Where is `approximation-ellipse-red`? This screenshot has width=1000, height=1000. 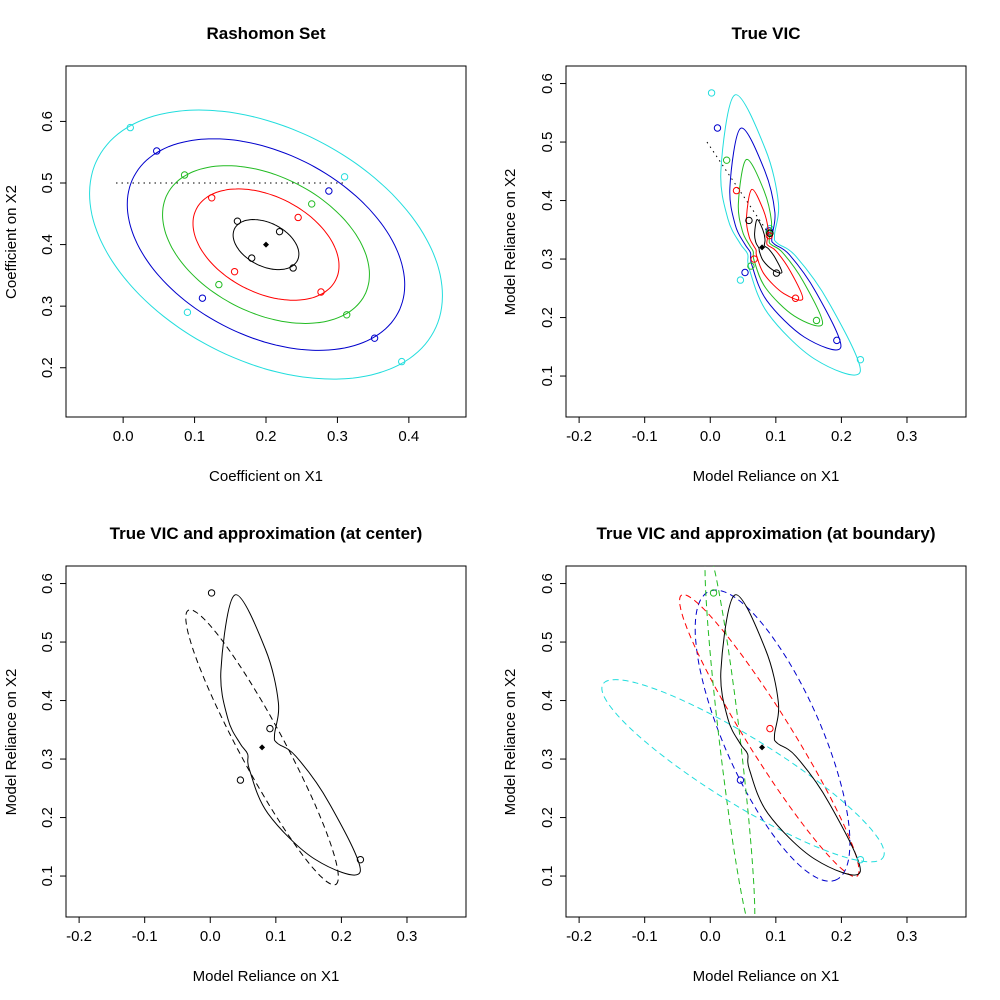 approximation-ellipse-red is located at coordinates (769, 736).